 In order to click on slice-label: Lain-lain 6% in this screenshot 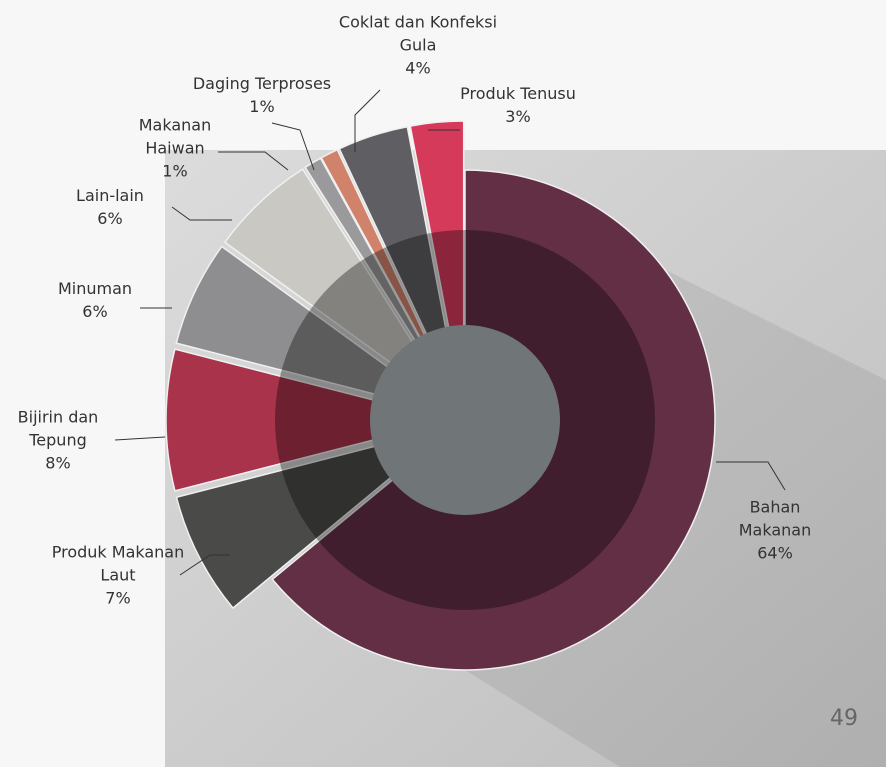, I will do `click(110, 207)`.